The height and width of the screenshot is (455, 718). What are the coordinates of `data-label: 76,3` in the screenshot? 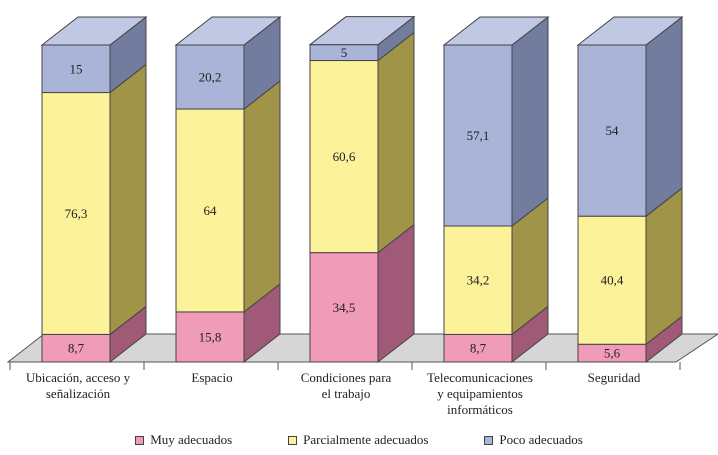 It's located at (76, 213).